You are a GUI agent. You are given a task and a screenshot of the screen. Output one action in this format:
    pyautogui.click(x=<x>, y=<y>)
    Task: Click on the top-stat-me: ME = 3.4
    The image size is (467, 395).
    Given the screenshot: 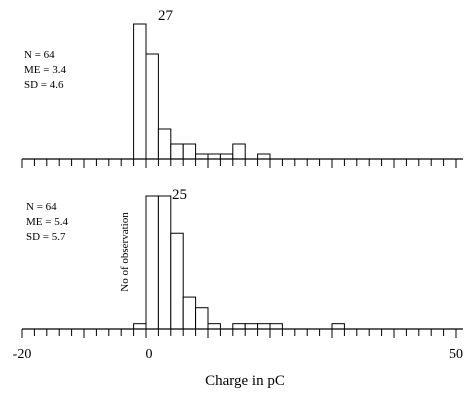 What is the action you would take?
    pyautogui.click(x=45, y=70)
    